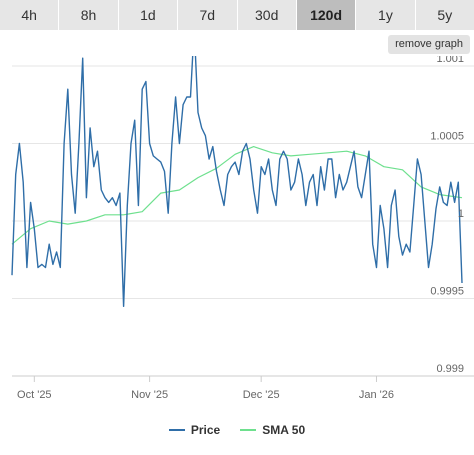  What do you see at coordinates (447, 137) in the screenshot?
I see `y-tick-label: 1.0005` at bounding box center [447, 137].